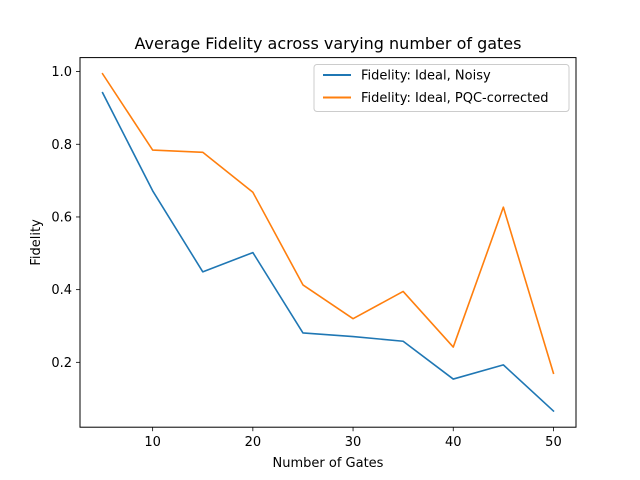 The width and height of the screenshot is (640, 480). What do you see at coordinates (426, 76) in the screenshot?
I see `legend-label-noisy: Fidelity: Ideal, Noisy` at bounding box center [426, 76].